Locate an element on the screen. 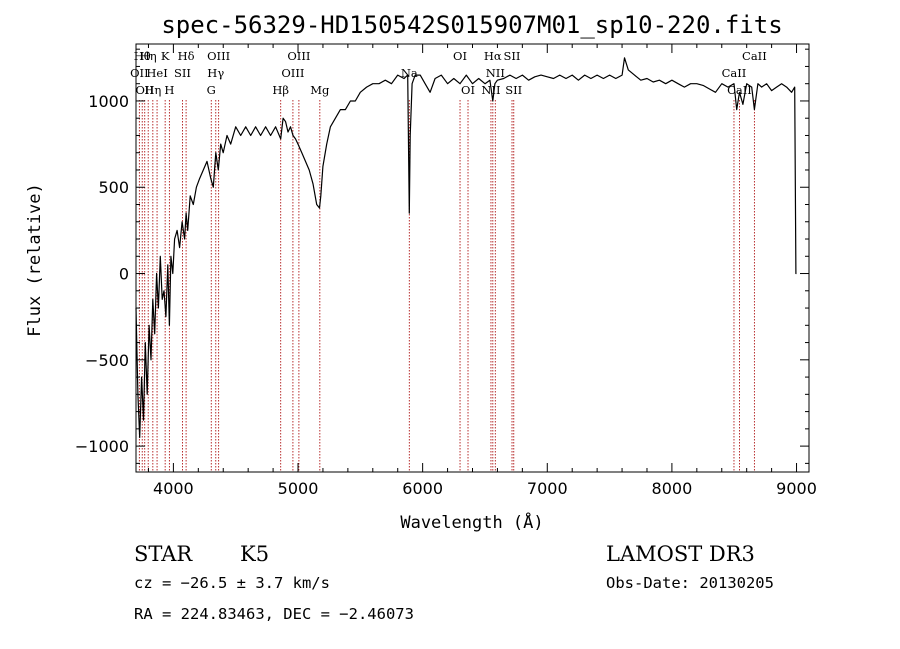  x-tick-label: 8000 is located at coordinates (672, 488).